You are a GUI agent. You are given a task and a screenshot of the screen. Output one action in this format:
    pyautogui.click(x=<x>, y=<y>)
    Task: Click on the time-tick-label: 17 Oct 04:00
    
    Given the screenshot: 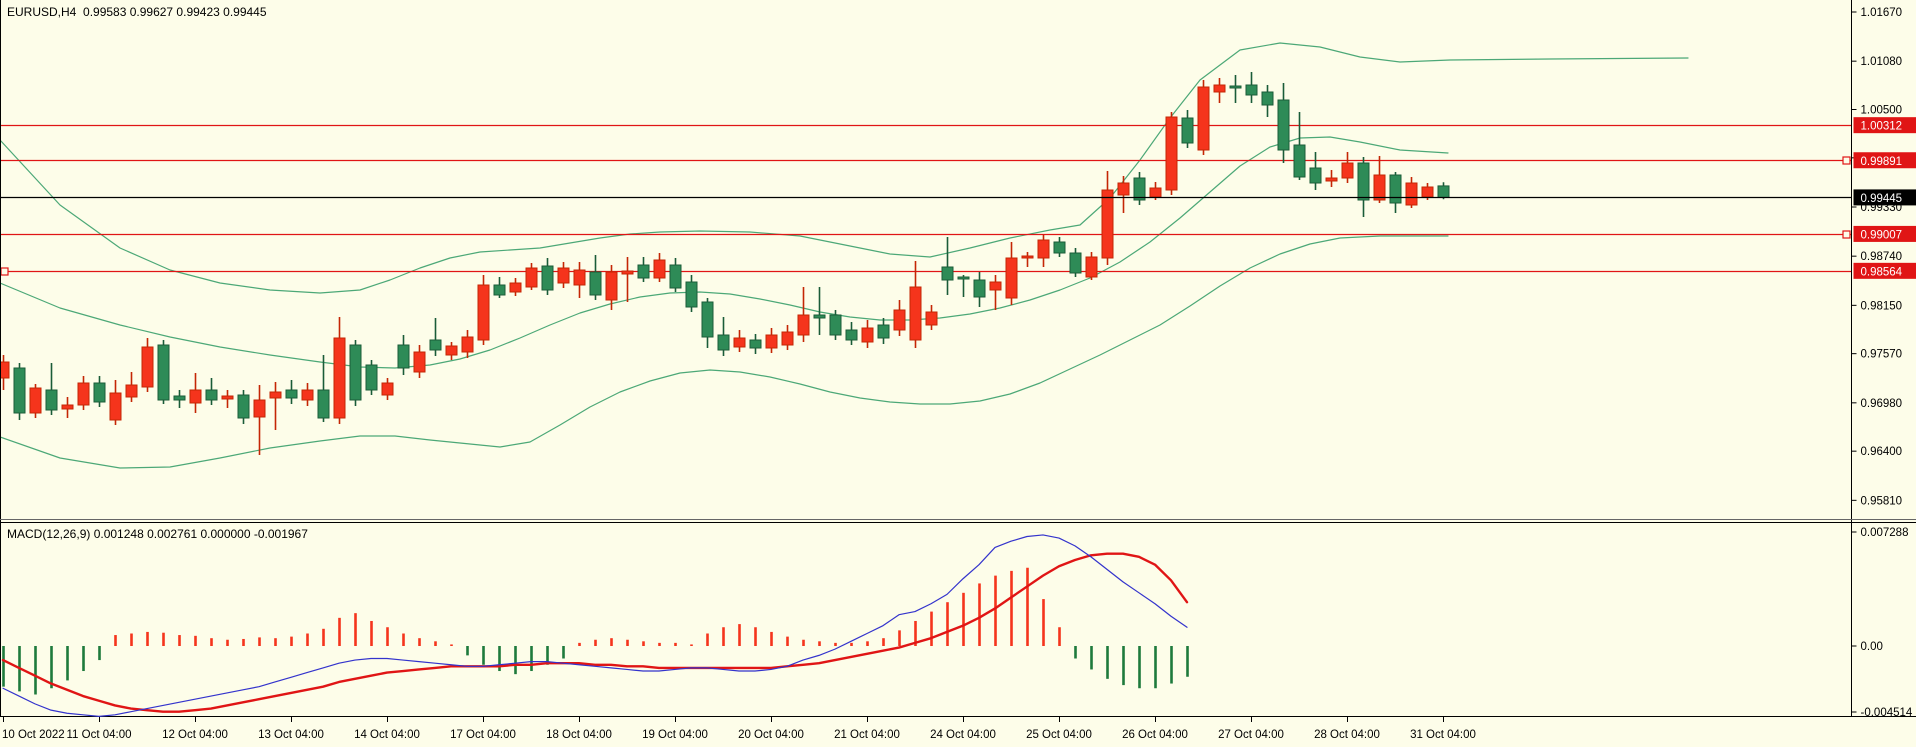 What is the action you would take?
    pyautogui.click(x=483, y=735)
    